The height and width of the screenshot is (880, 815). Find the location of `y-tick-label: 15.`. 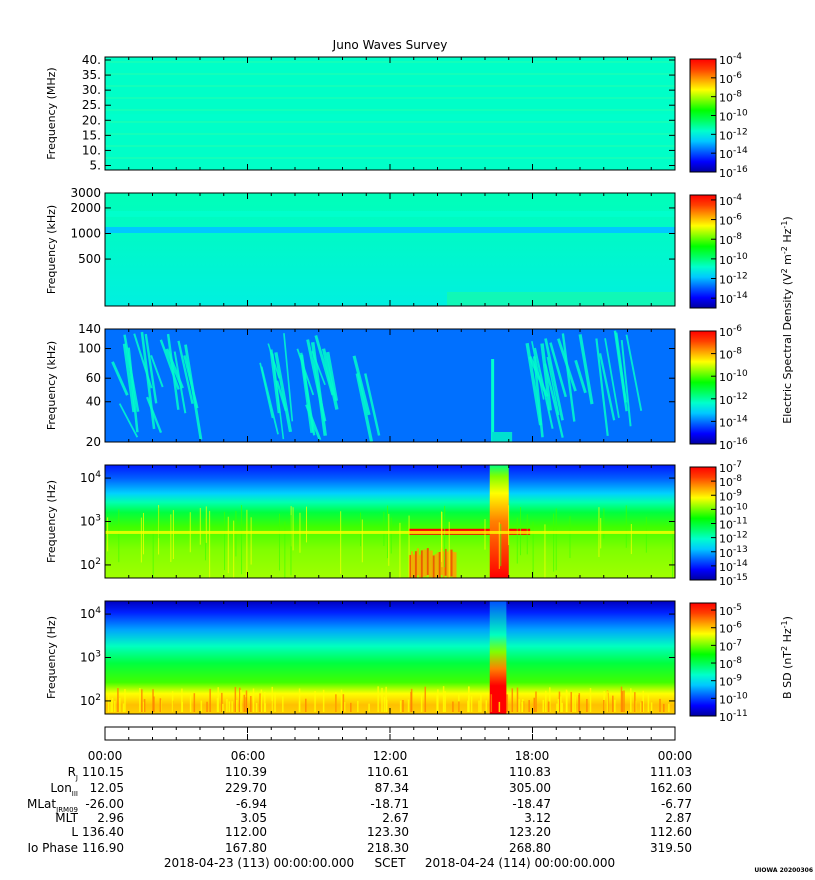

y-tick-label: 15. is located at coordinates (91, 135).